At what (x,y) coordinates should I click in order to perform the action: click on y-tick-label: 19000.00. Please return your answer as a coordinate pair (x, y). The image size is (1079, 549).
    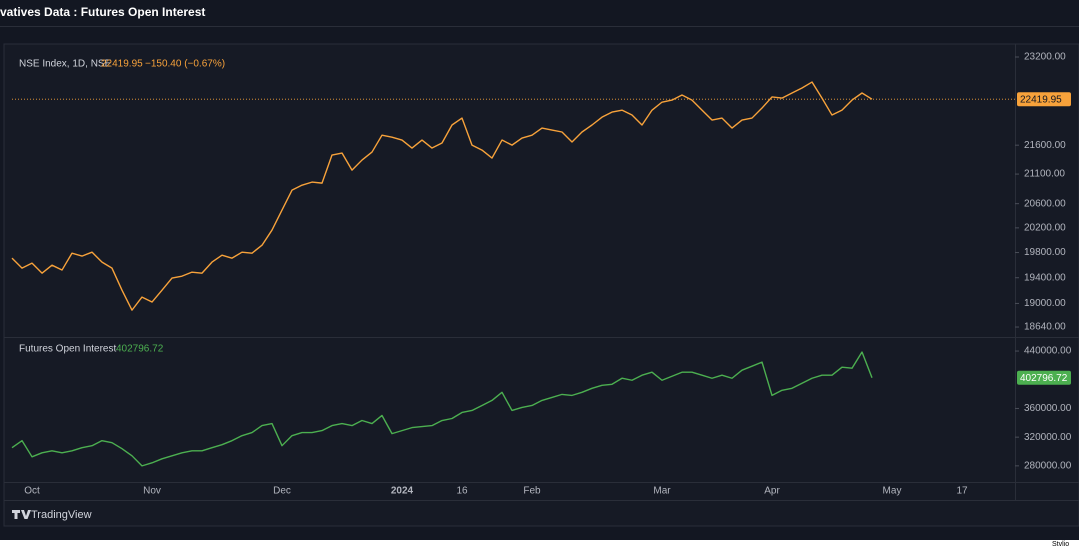
    Looking at the image, I should click on (1045, 303).